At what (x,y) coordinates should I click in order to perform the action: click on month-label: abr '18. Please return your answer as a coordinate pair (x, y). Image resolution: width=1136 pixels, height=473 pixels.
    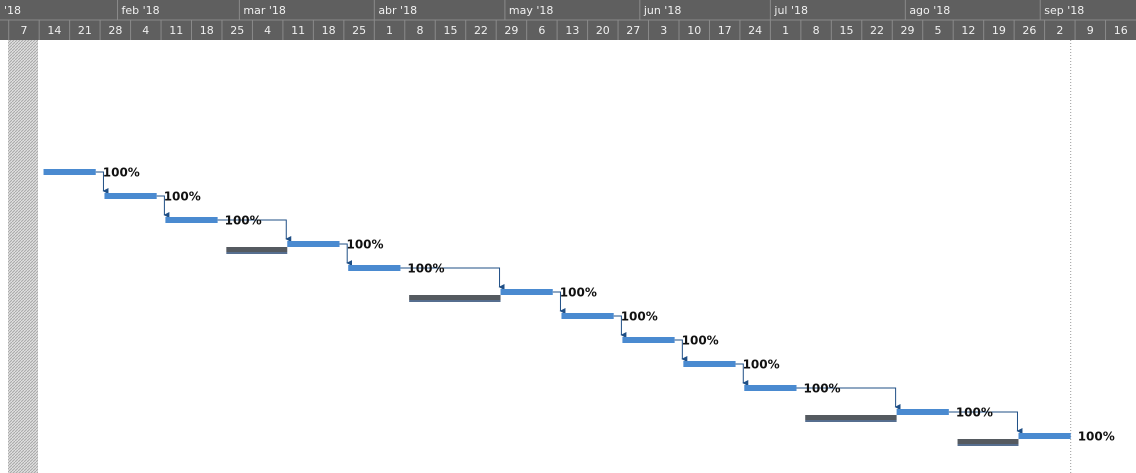
    Looking at the image, I should click on (397, 10).